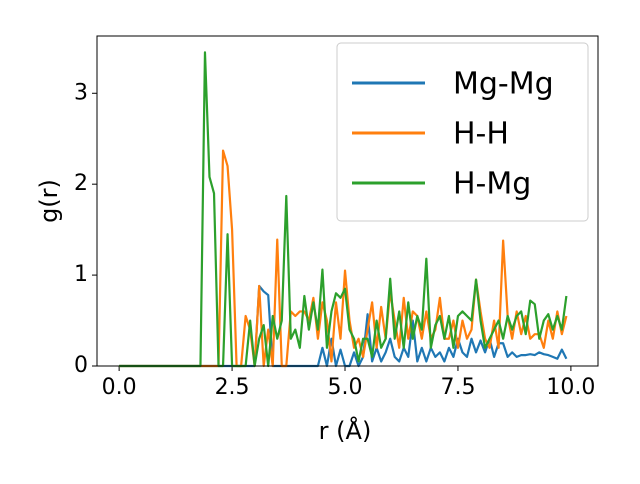 This screenshot has width=640, height=484. What do you see at coordinates (345, 387) in the screenshot?
I see `x-tick-label: 5.0` at bounding box center [345, 387].